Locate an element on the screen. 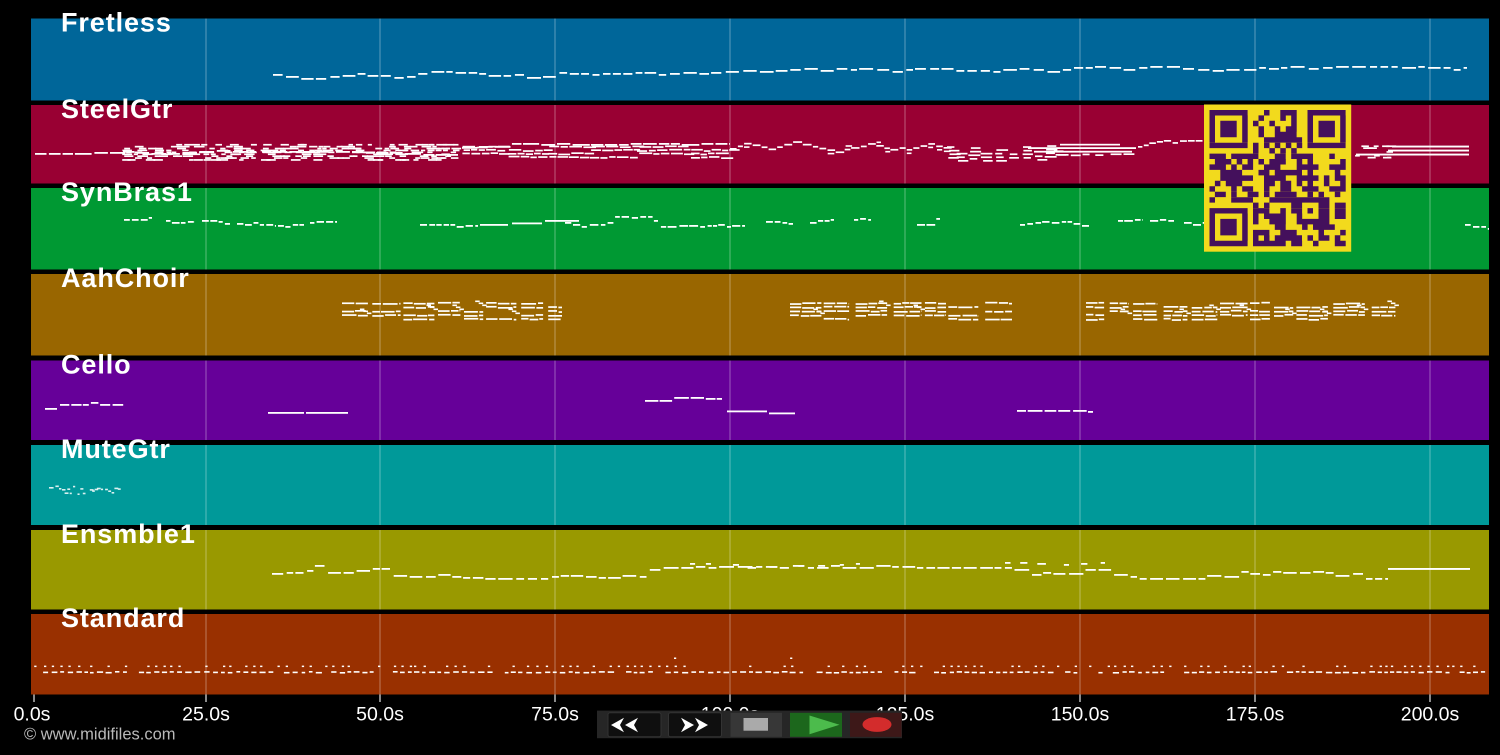 The width and height of the screenshot is (1500, 755). svg-text: Cello is located at coordinates (96, 364).